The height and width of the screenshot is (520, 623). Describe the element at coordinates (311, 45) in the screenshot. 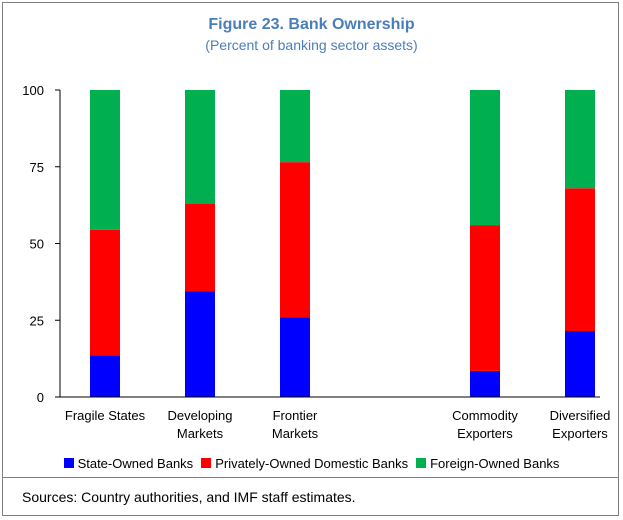

I see `chart-subtitle: (Percent of banking sector assets)` at that location.